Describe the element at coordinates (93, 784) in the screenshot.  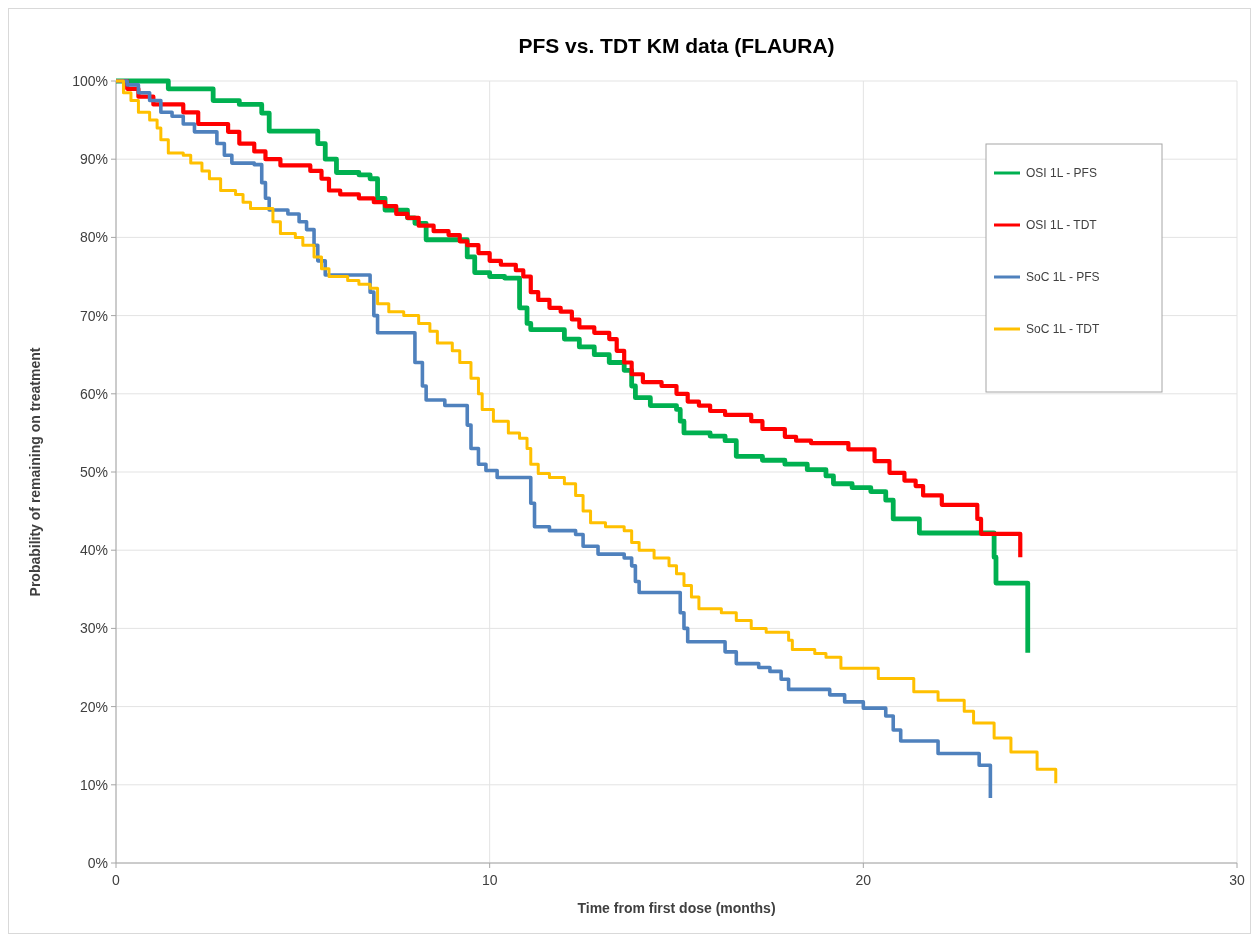
I see `y-tick-label: 10%` at that location.